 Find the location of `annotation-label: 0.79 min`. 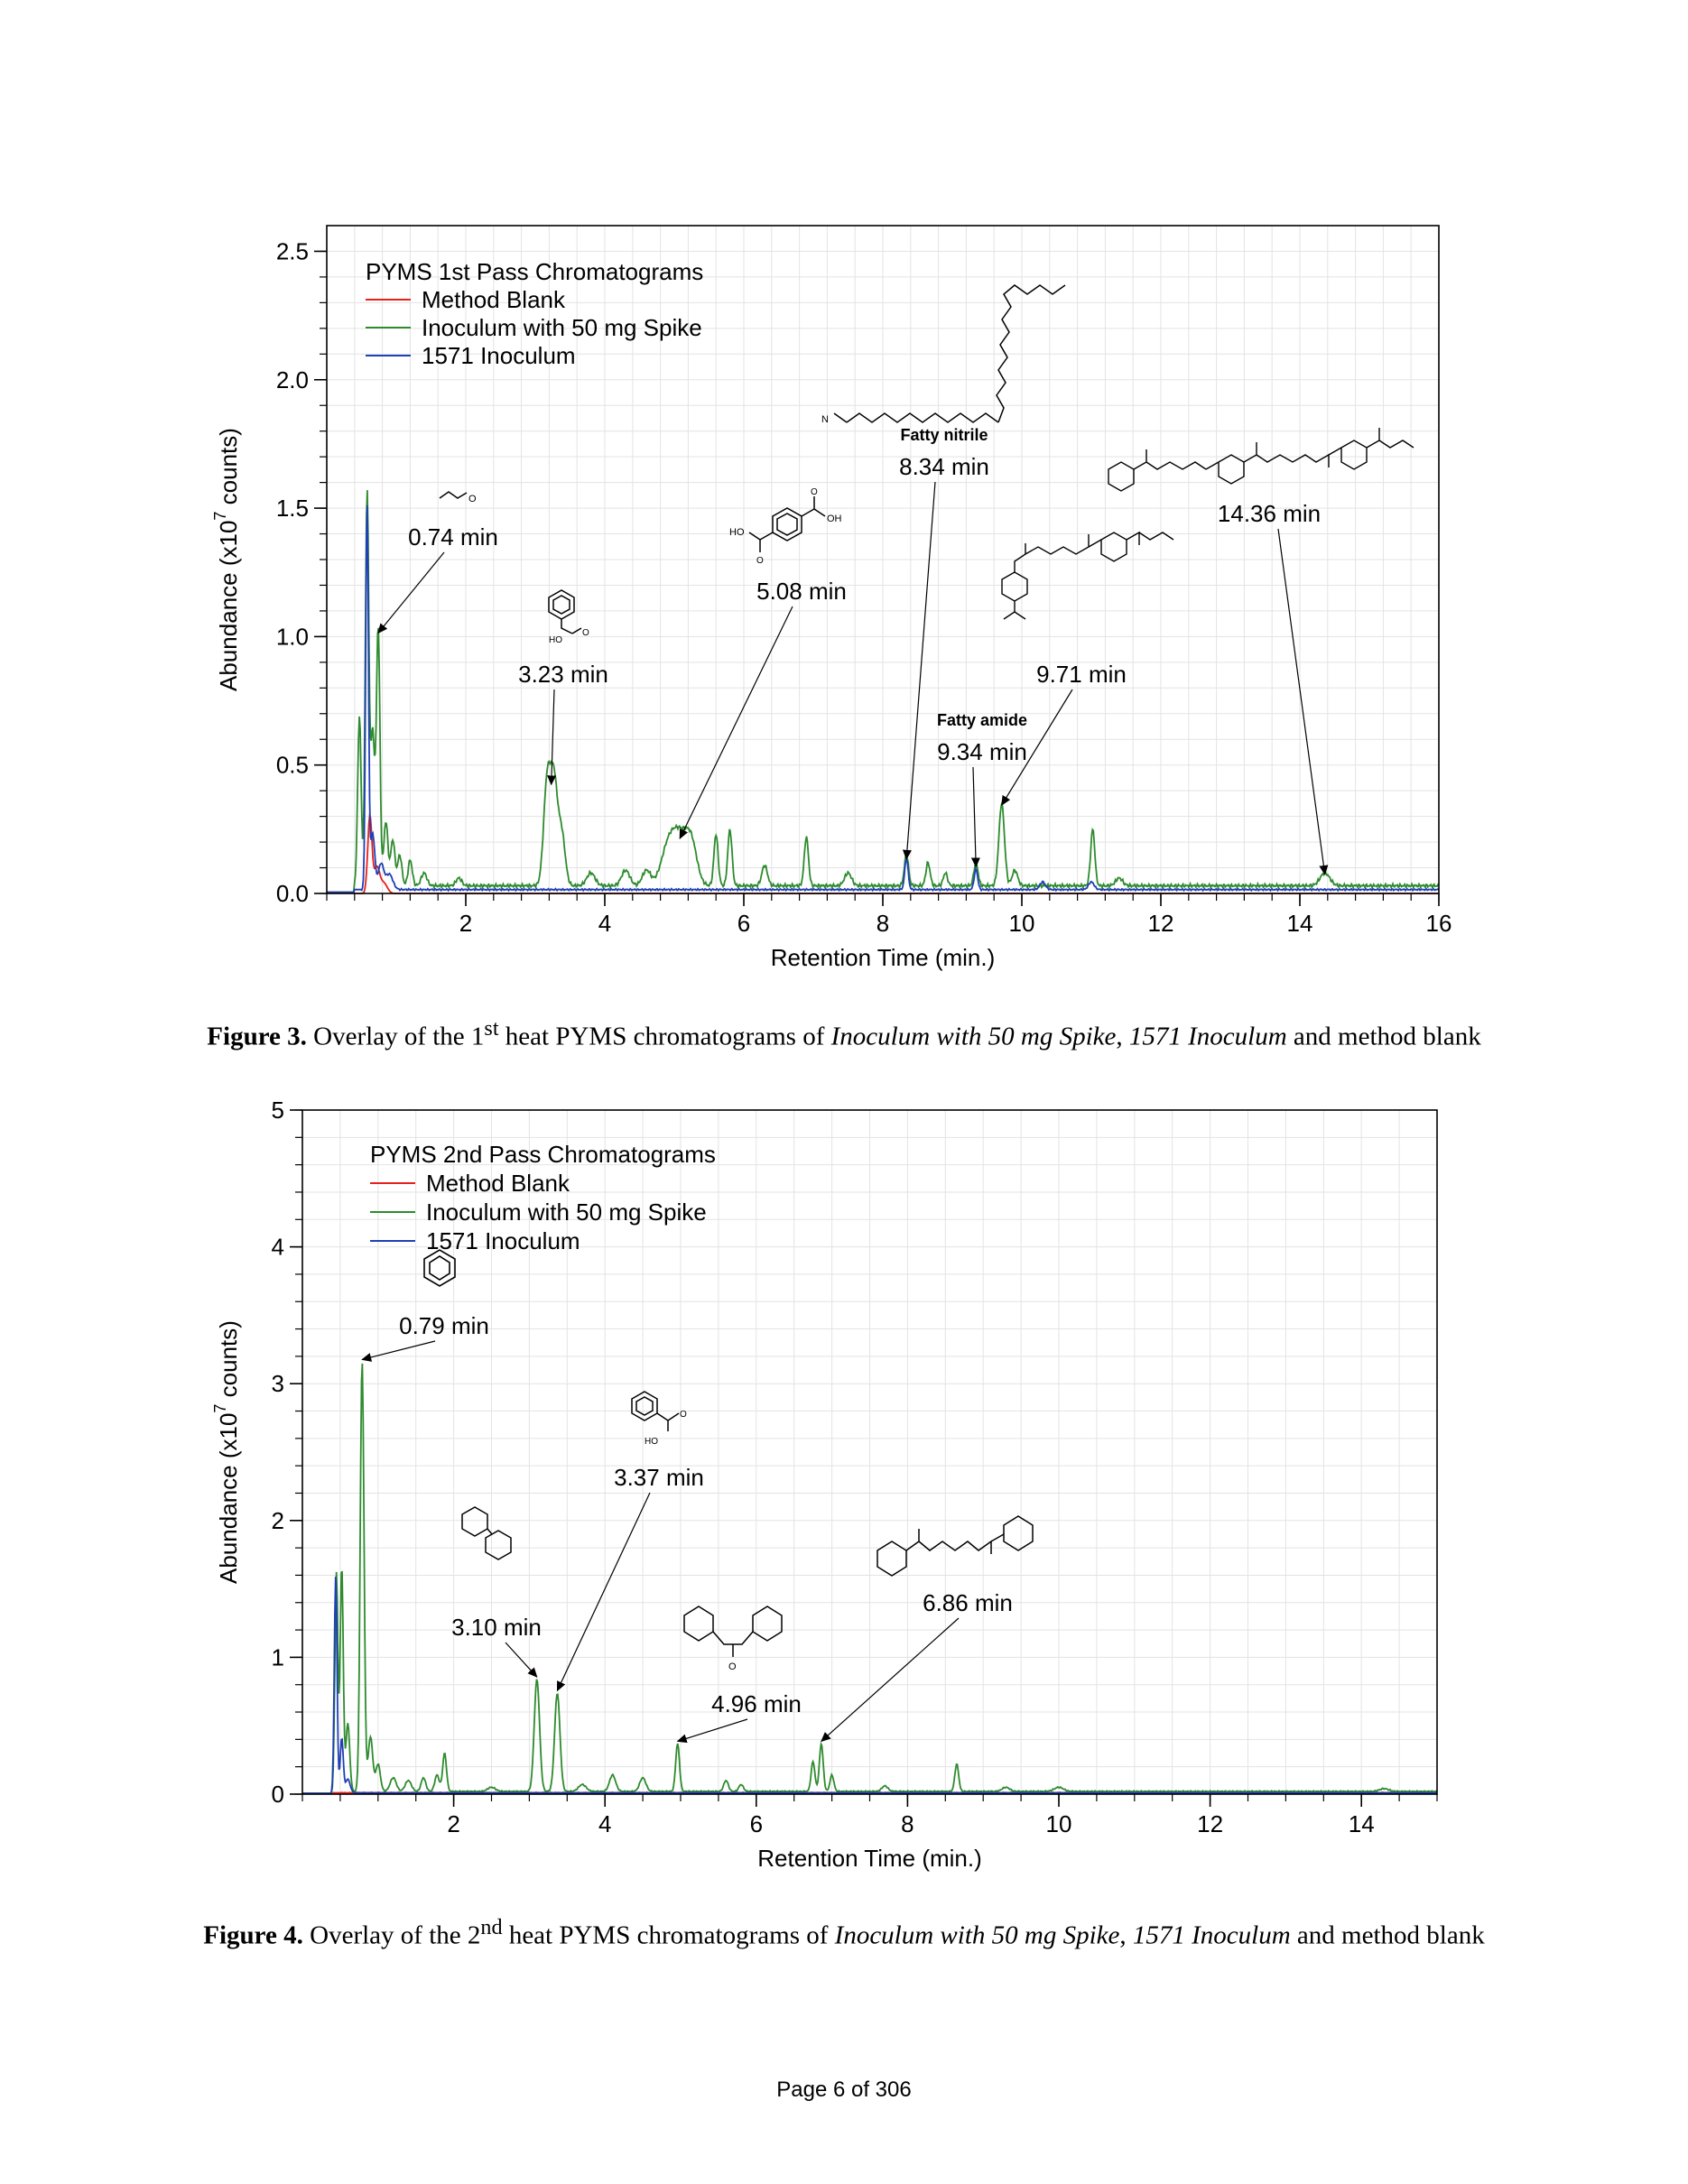

annotation-label: 0.79 min is located at coordinates (444, 1325).